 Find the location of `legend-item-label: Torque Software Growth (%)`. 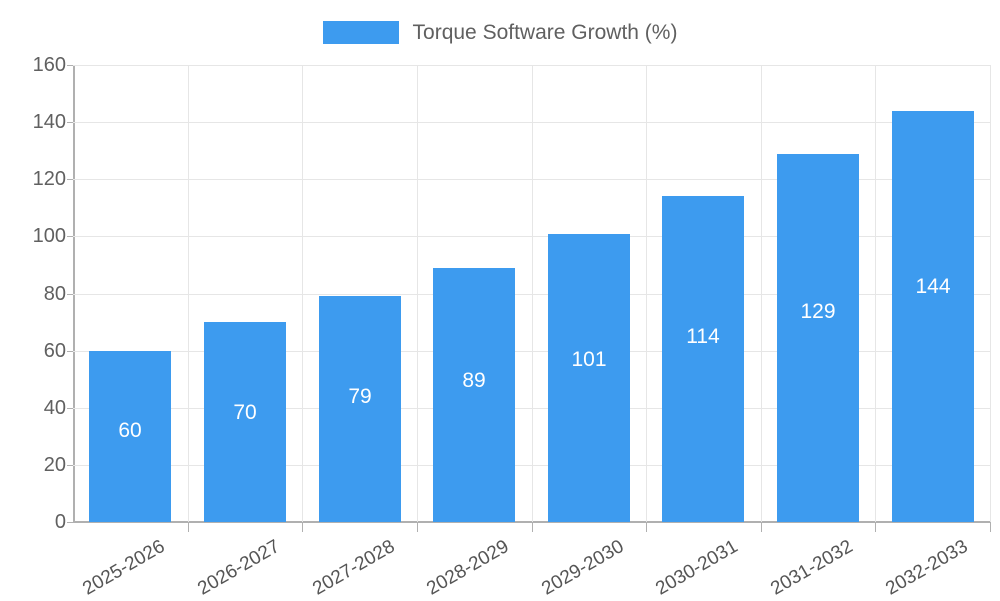

legend-item-label: Torque Software Growth (%) is located at coordinates (545, 32).